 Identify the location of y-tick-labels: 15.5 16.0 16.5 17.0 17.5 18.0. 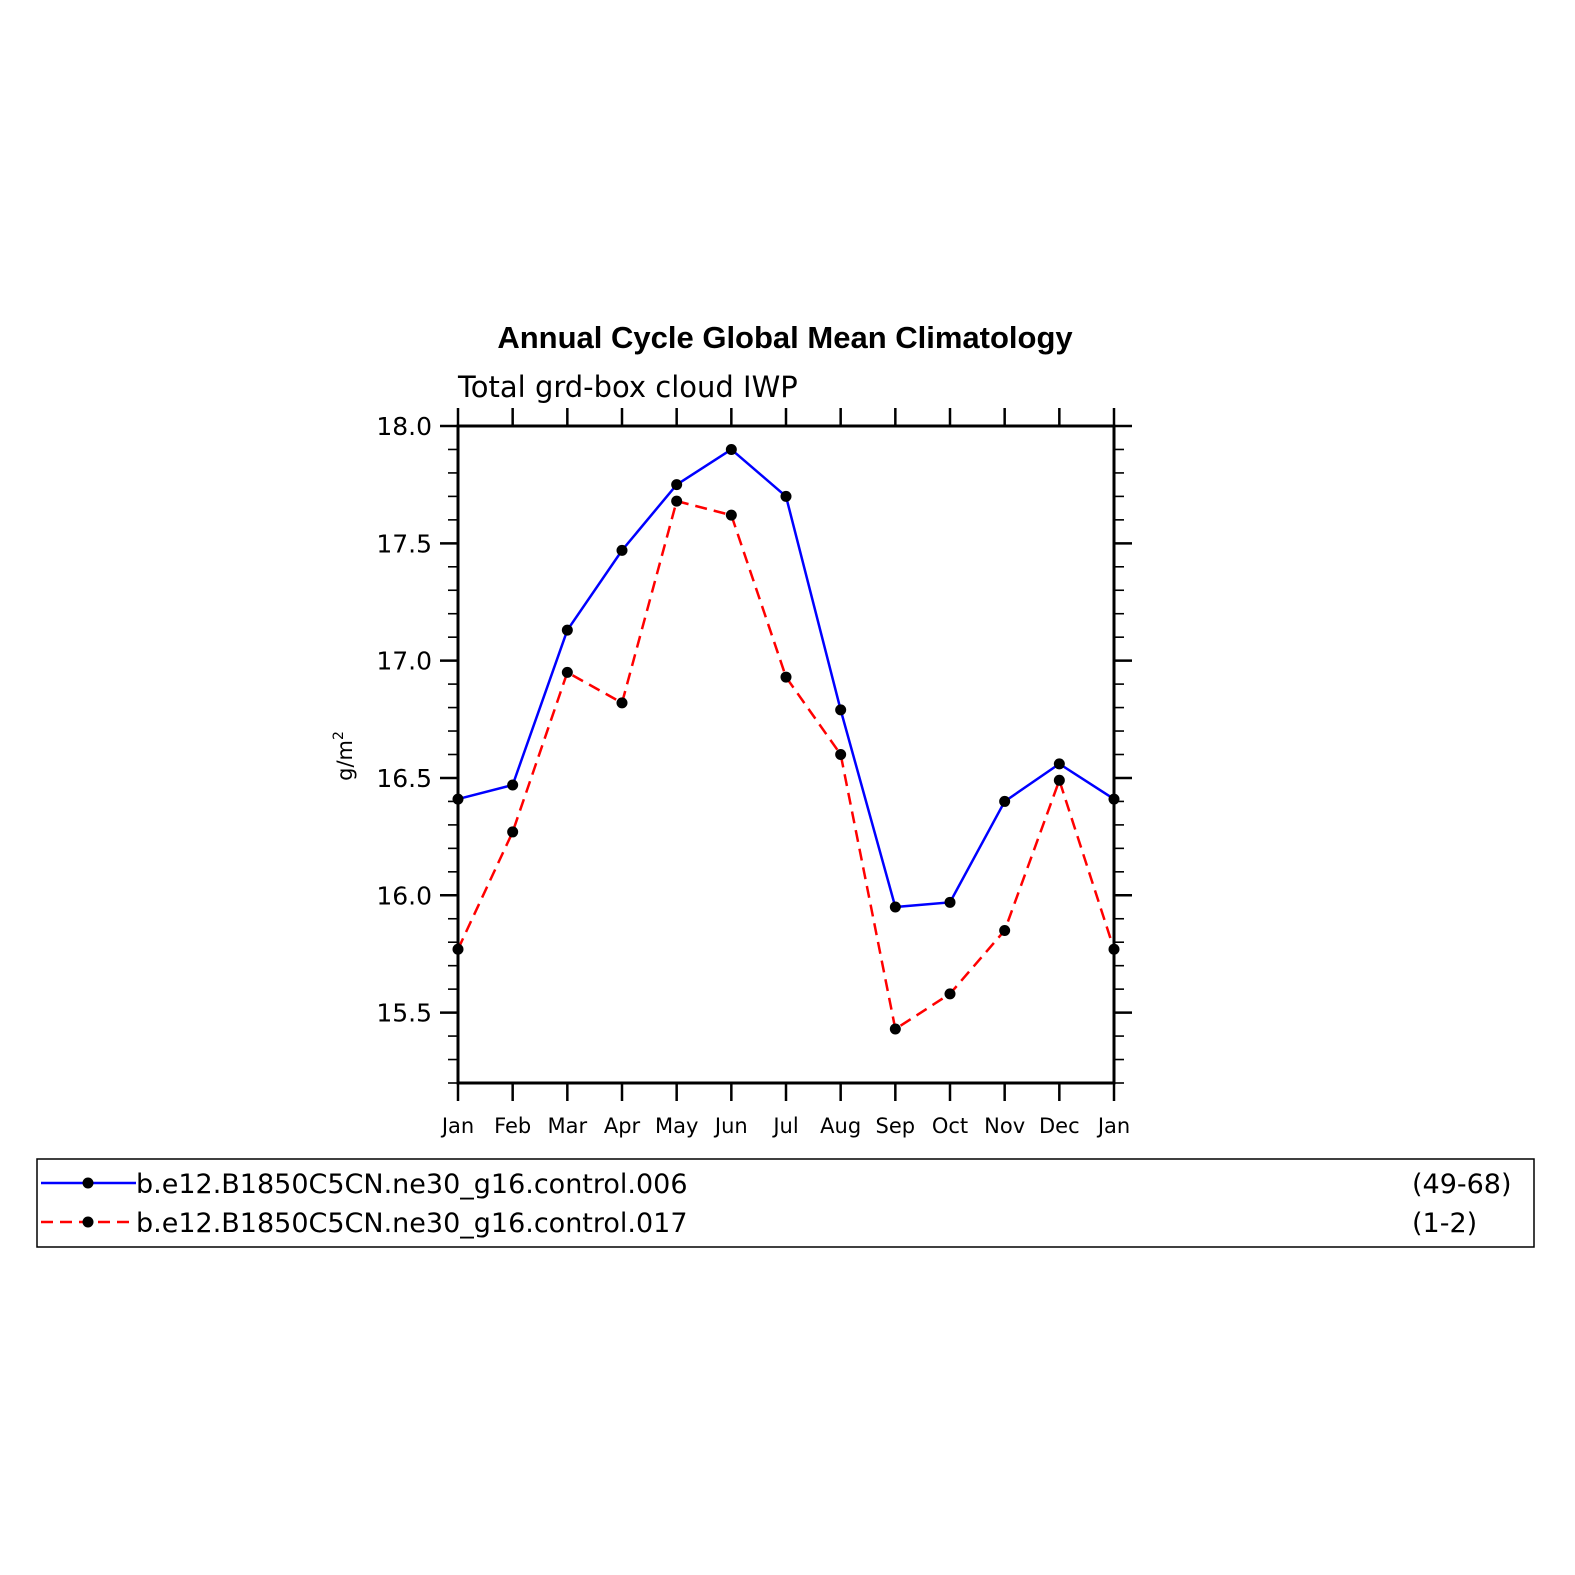
(404, 720).